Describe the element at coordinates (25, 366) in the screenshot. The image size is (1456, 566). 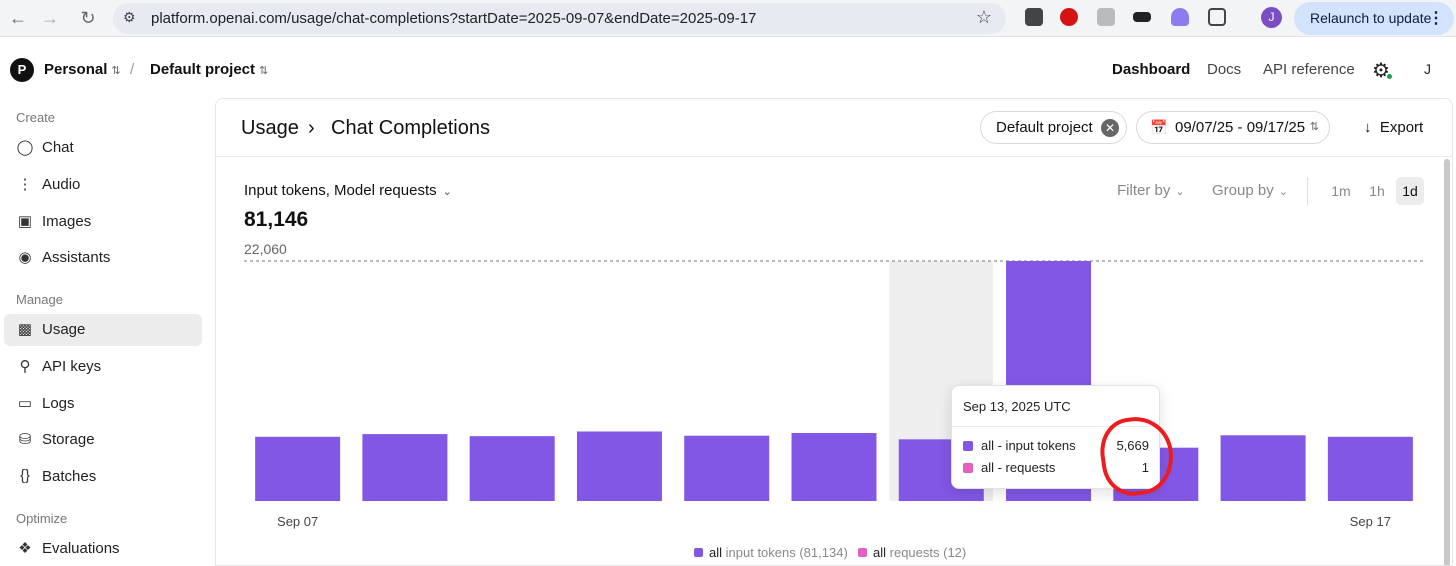
I see `key-icon: ⚲` at that location.